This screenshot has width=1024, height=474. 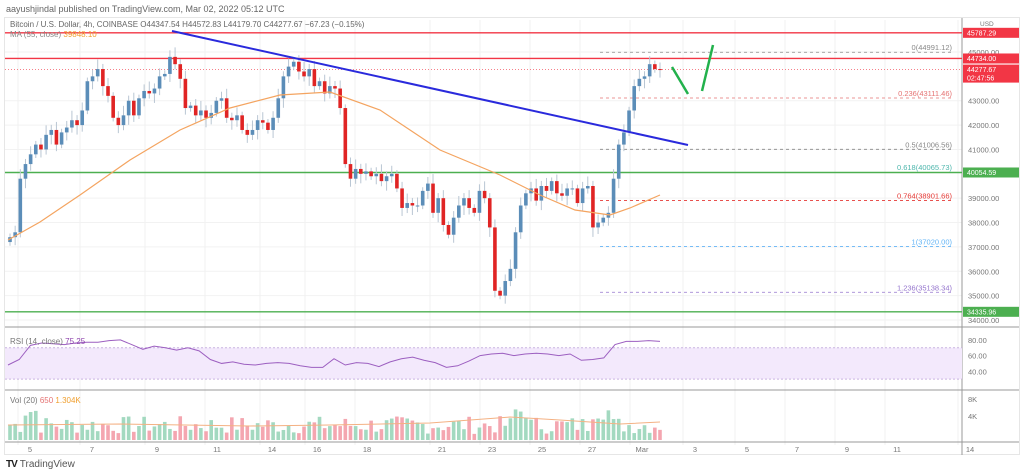 I want to click on projection-stroke, so click(x=680, y=80).